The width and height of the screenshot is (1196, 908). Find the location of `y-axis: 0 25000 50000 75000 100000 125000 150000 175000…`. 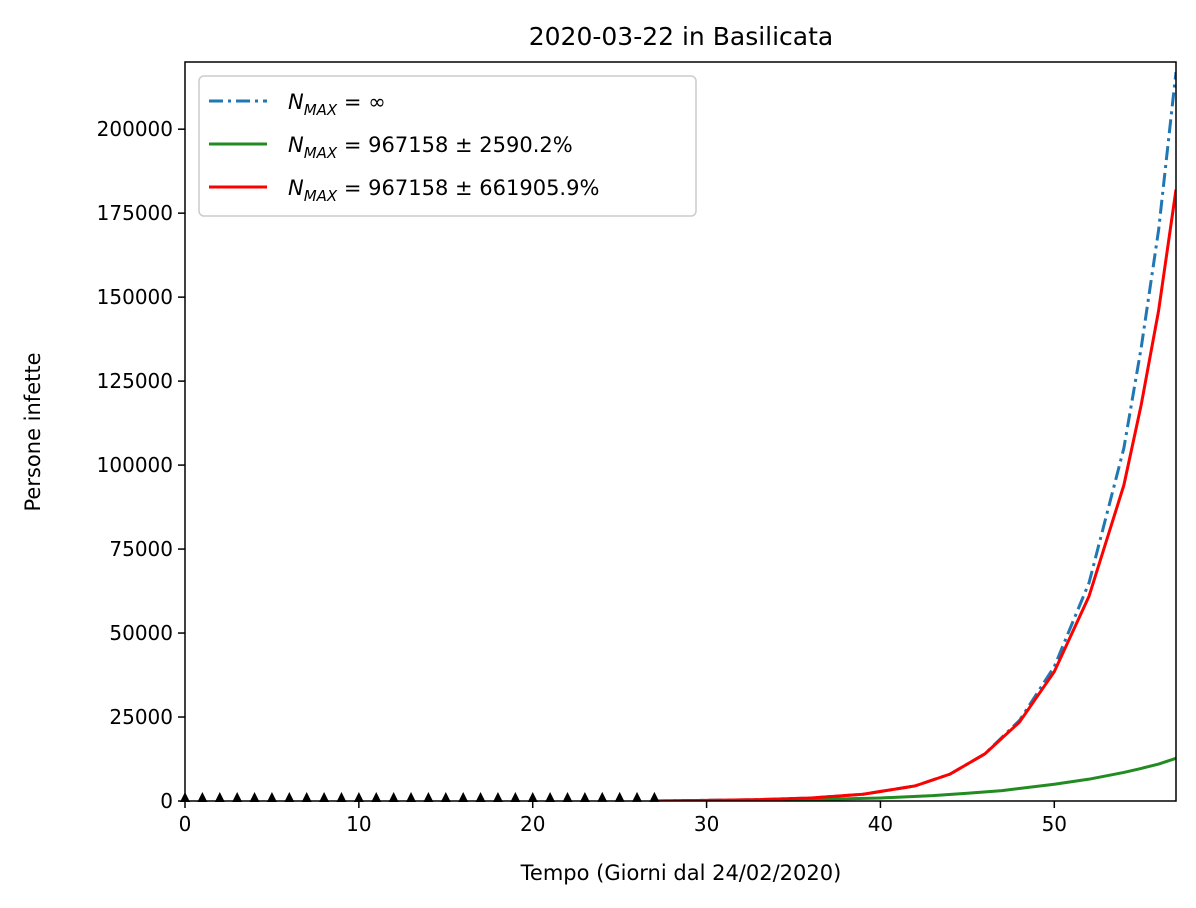

y-axis: 0 25000 50000 75000 100000 125000 150000 175000… is located at coordinates (141, 465).